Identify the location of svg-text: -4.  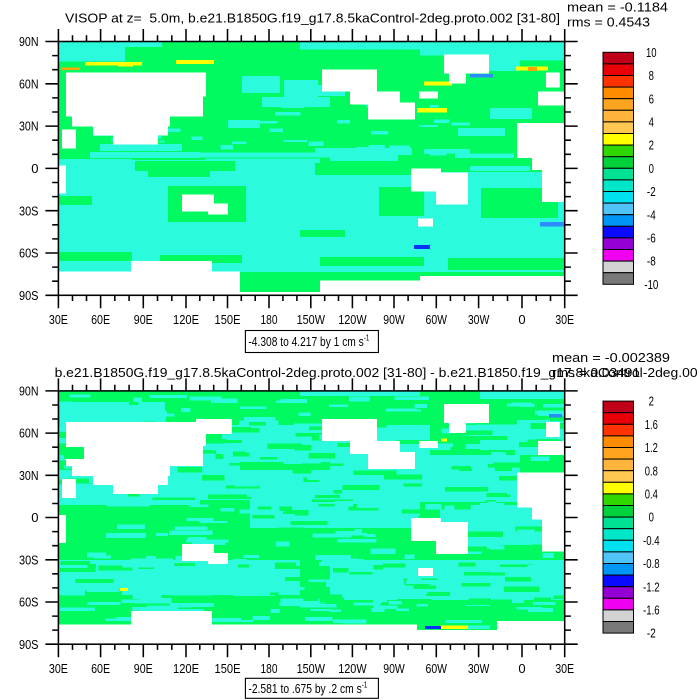
(651, 214).